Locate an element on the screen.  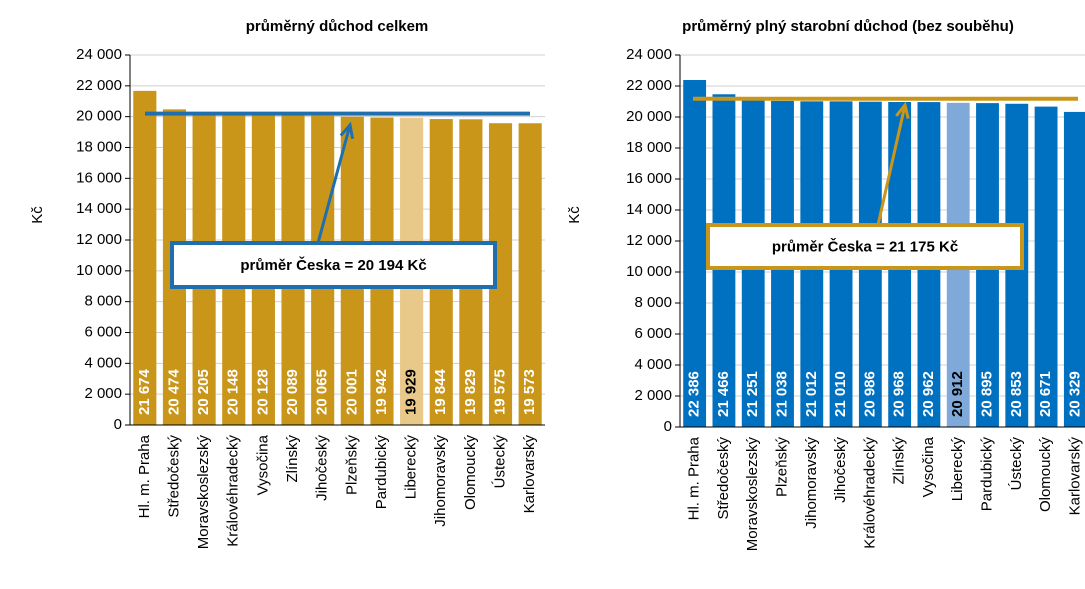
value-label: 22 386 is located at coordinates (694, 394).